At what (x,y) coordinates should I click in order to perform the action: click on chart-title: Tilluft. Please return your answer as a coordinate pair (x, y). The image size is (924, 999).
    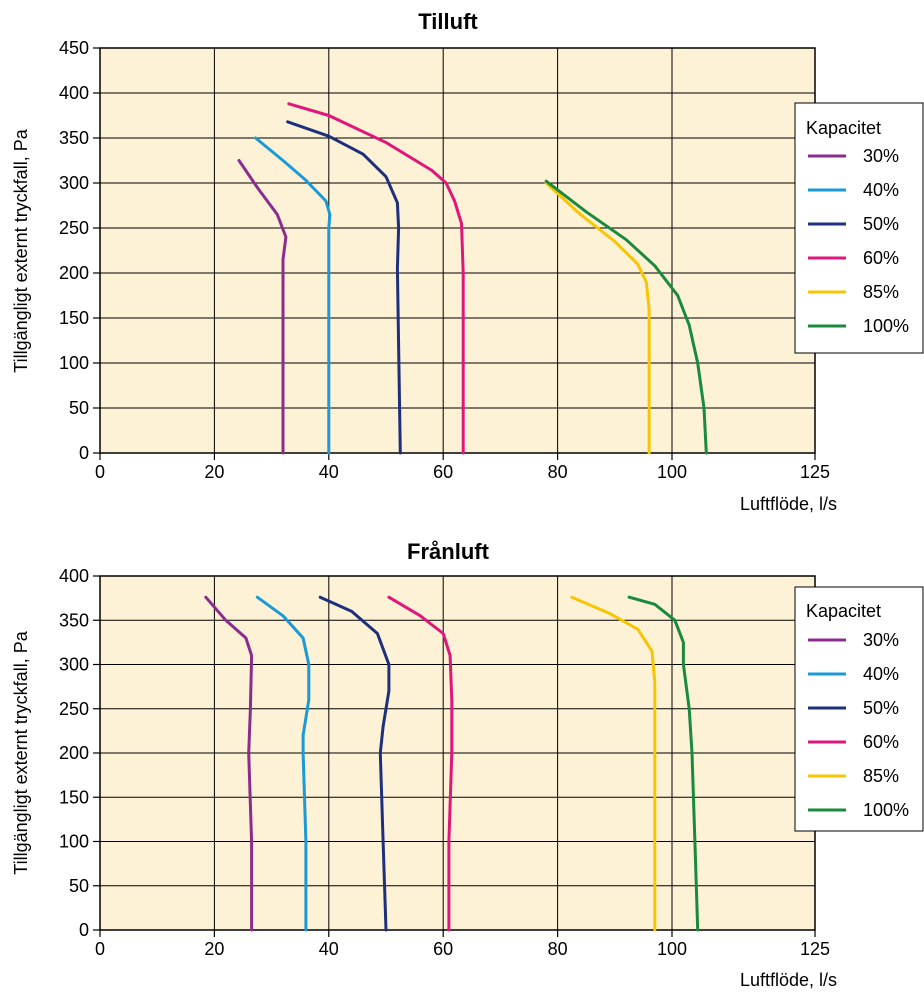
    Looking at the image, I should click on (448, 21).